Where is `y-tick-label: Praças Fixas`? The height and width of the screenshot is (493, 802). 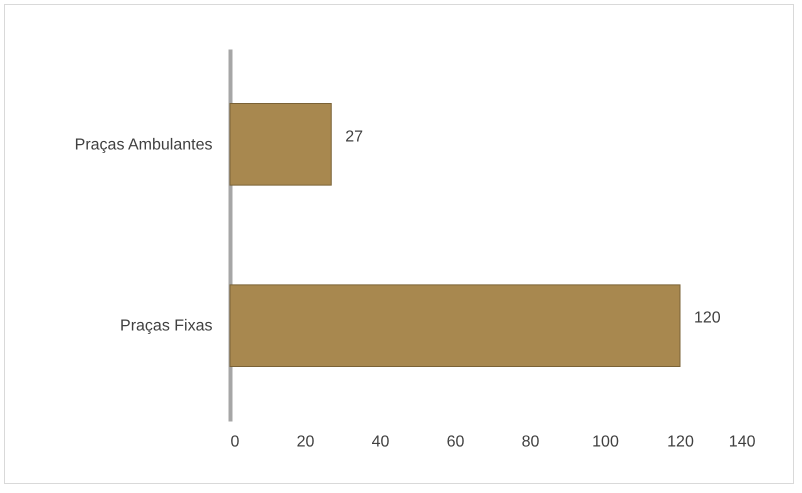
y-tick-label: Praças Fixas is located at coordinates (166, 326).